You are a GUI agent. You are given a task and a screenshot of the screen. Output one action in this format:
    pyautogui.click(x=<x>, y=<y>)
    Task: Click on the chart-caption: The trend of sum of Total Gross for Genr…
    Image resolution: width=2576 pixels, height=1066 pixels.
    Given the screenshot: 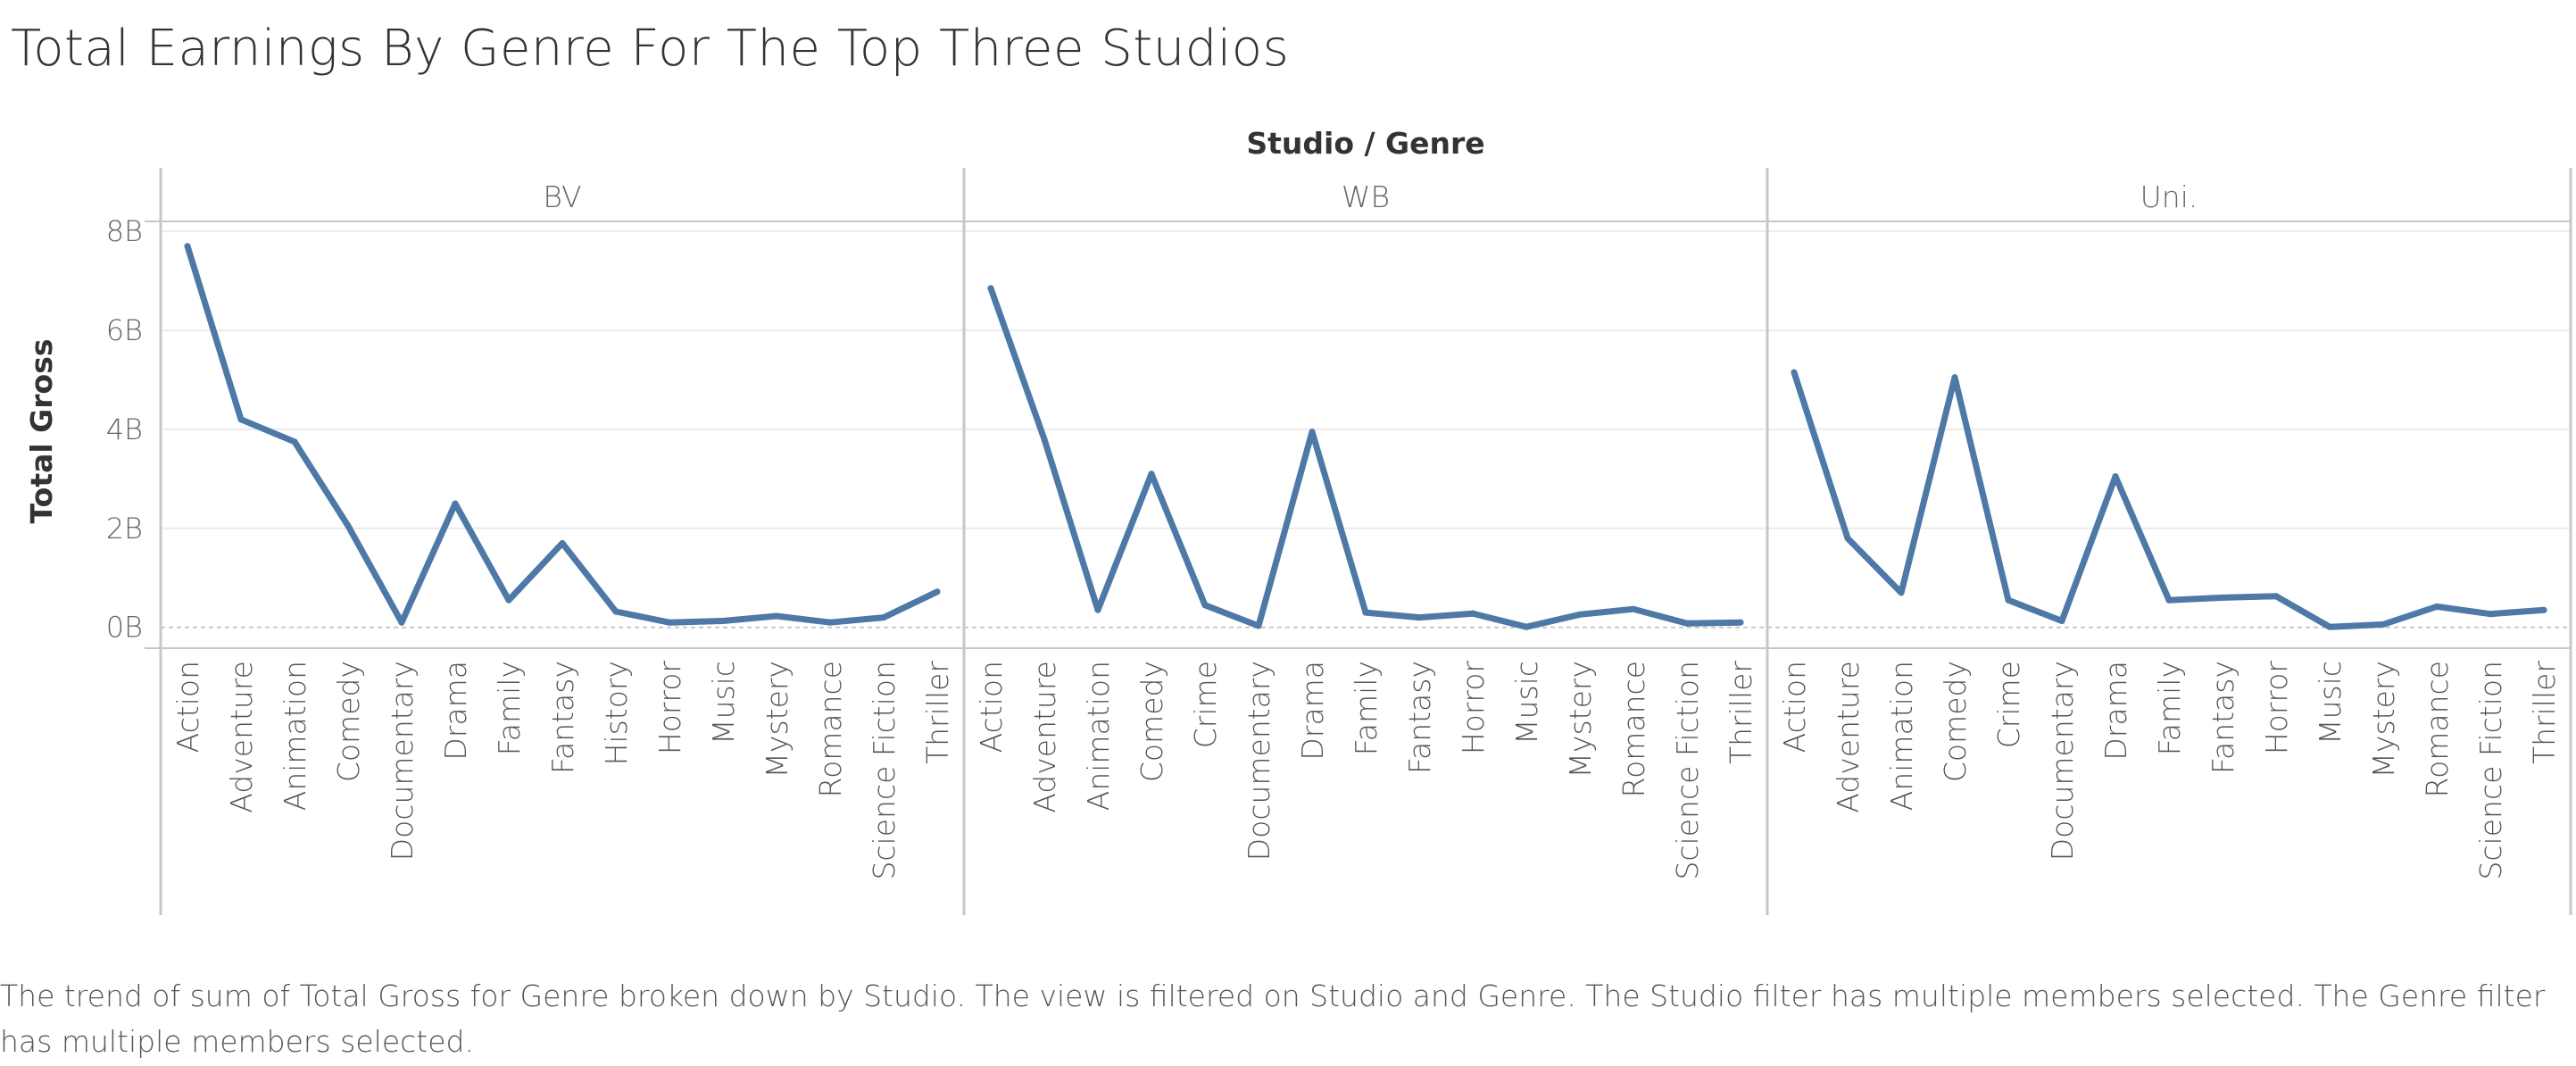 What is the action you would take?
    pyautogui.click(x=1273, y=1019)
    